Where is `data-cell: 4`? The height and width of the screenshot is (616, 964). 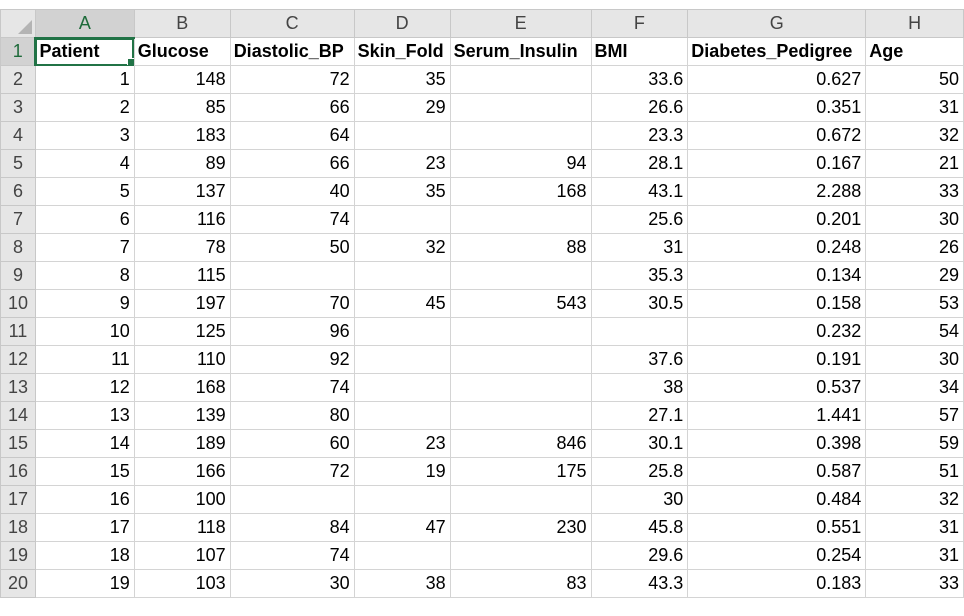 data-cell: 4 is located at coordinates (84, 163).